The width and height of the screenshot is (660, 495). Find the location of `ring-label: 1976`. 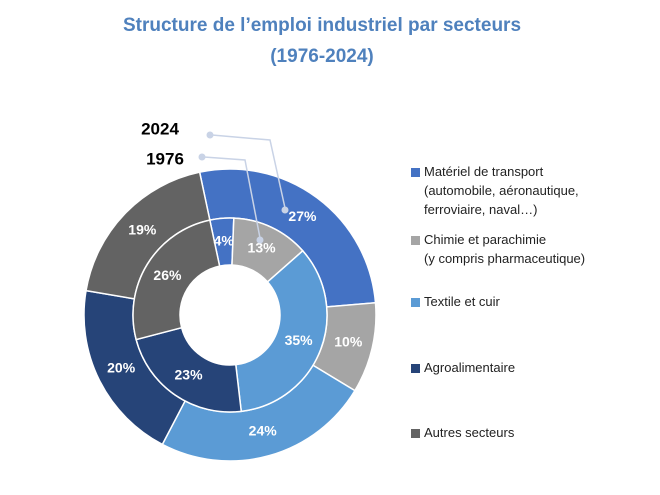

ring-label: 1976 is located at coordinates (165, 158).